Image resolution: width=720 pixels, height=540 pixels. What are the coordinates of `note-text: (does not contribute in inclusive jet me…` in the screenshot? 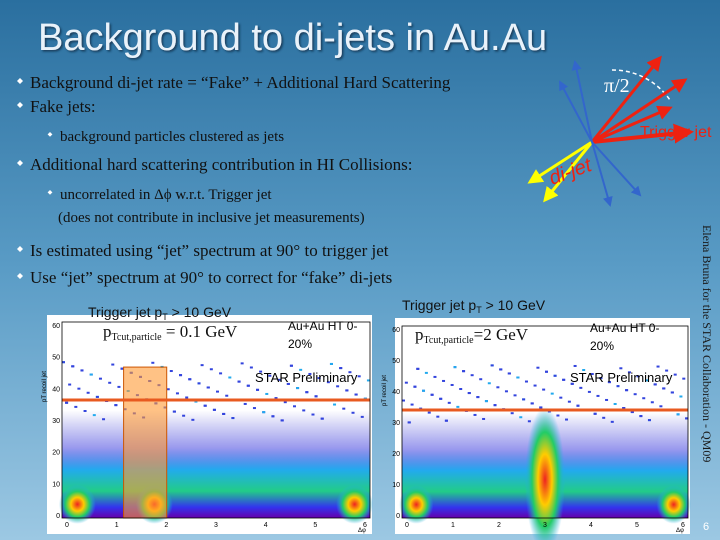 It's located at (211, 218).